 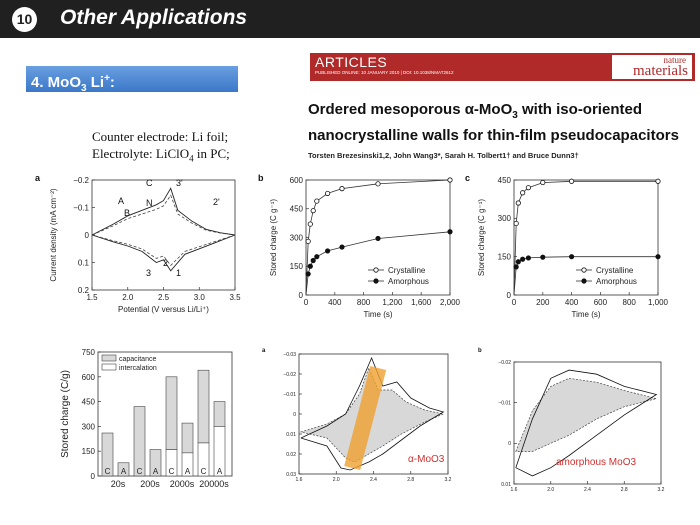 I want to click on journal-logo: nature materials, so click(x=652, y=67).